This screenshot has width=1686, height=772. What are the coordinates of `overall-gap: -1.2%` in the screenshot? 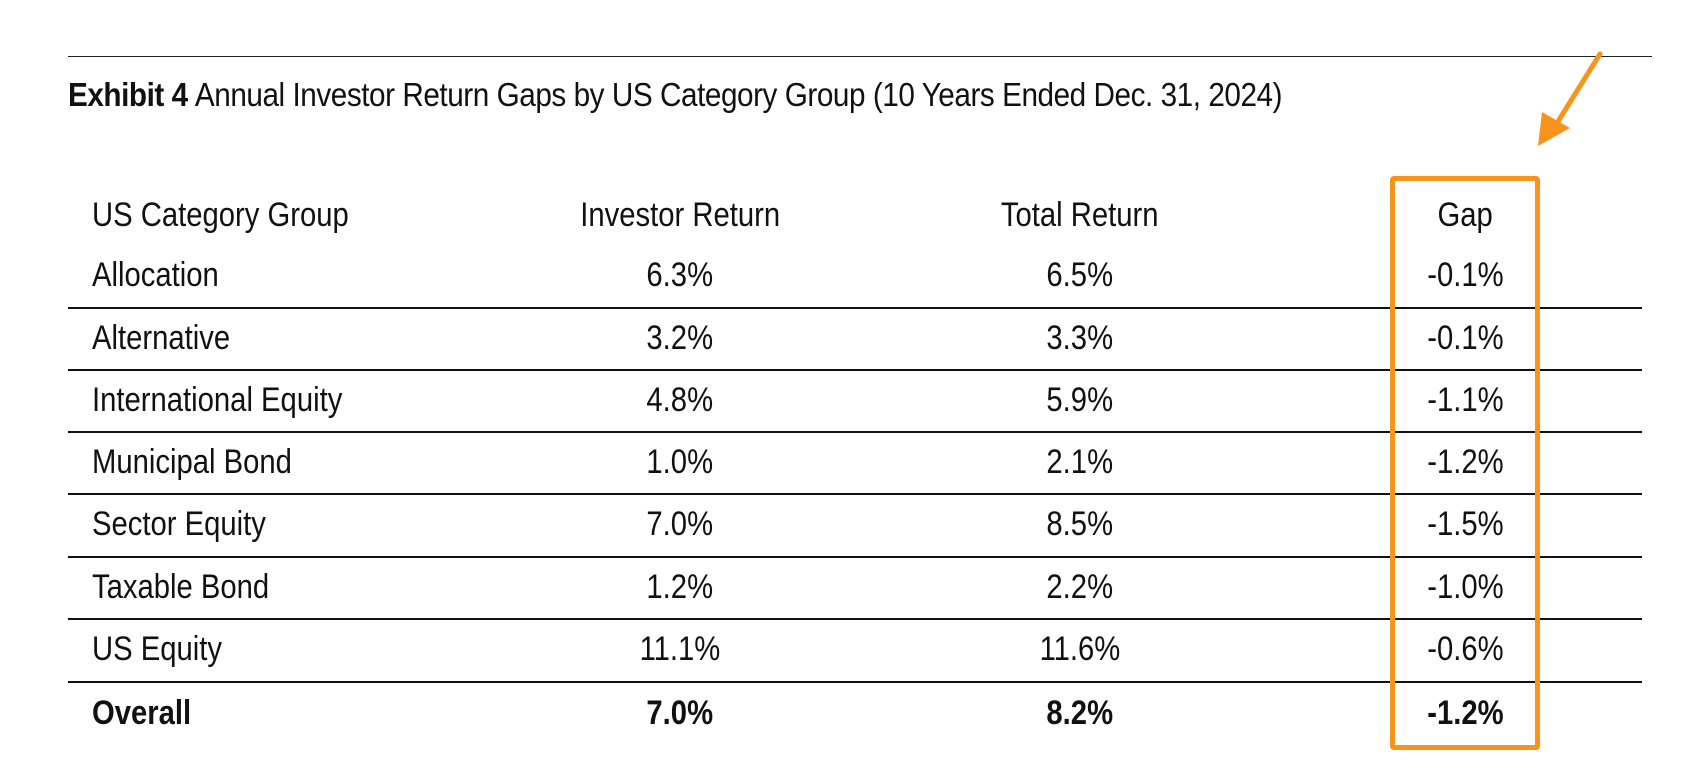 It's located at (1465, 713).